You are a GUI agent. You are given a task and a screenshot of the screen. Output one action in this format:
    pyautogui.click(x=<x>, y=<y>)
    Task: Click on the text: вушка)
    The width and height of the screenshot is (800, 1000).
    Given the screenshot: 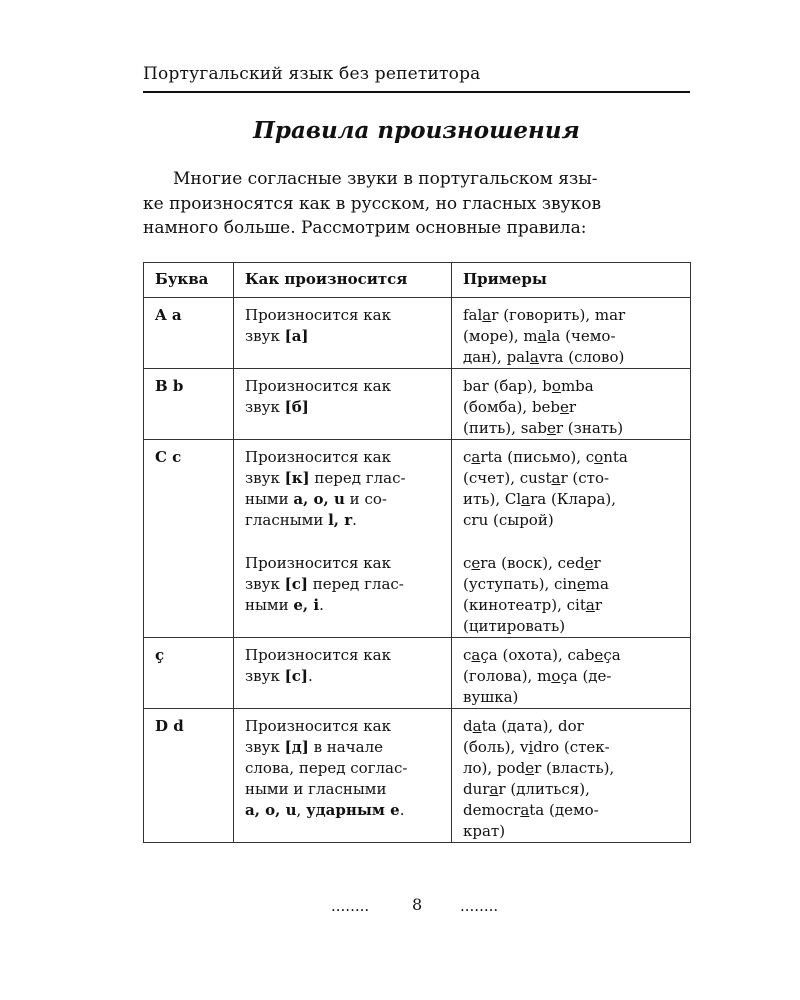 What is the action you would take?
    pyautogui.click(x=491, y=697)
    